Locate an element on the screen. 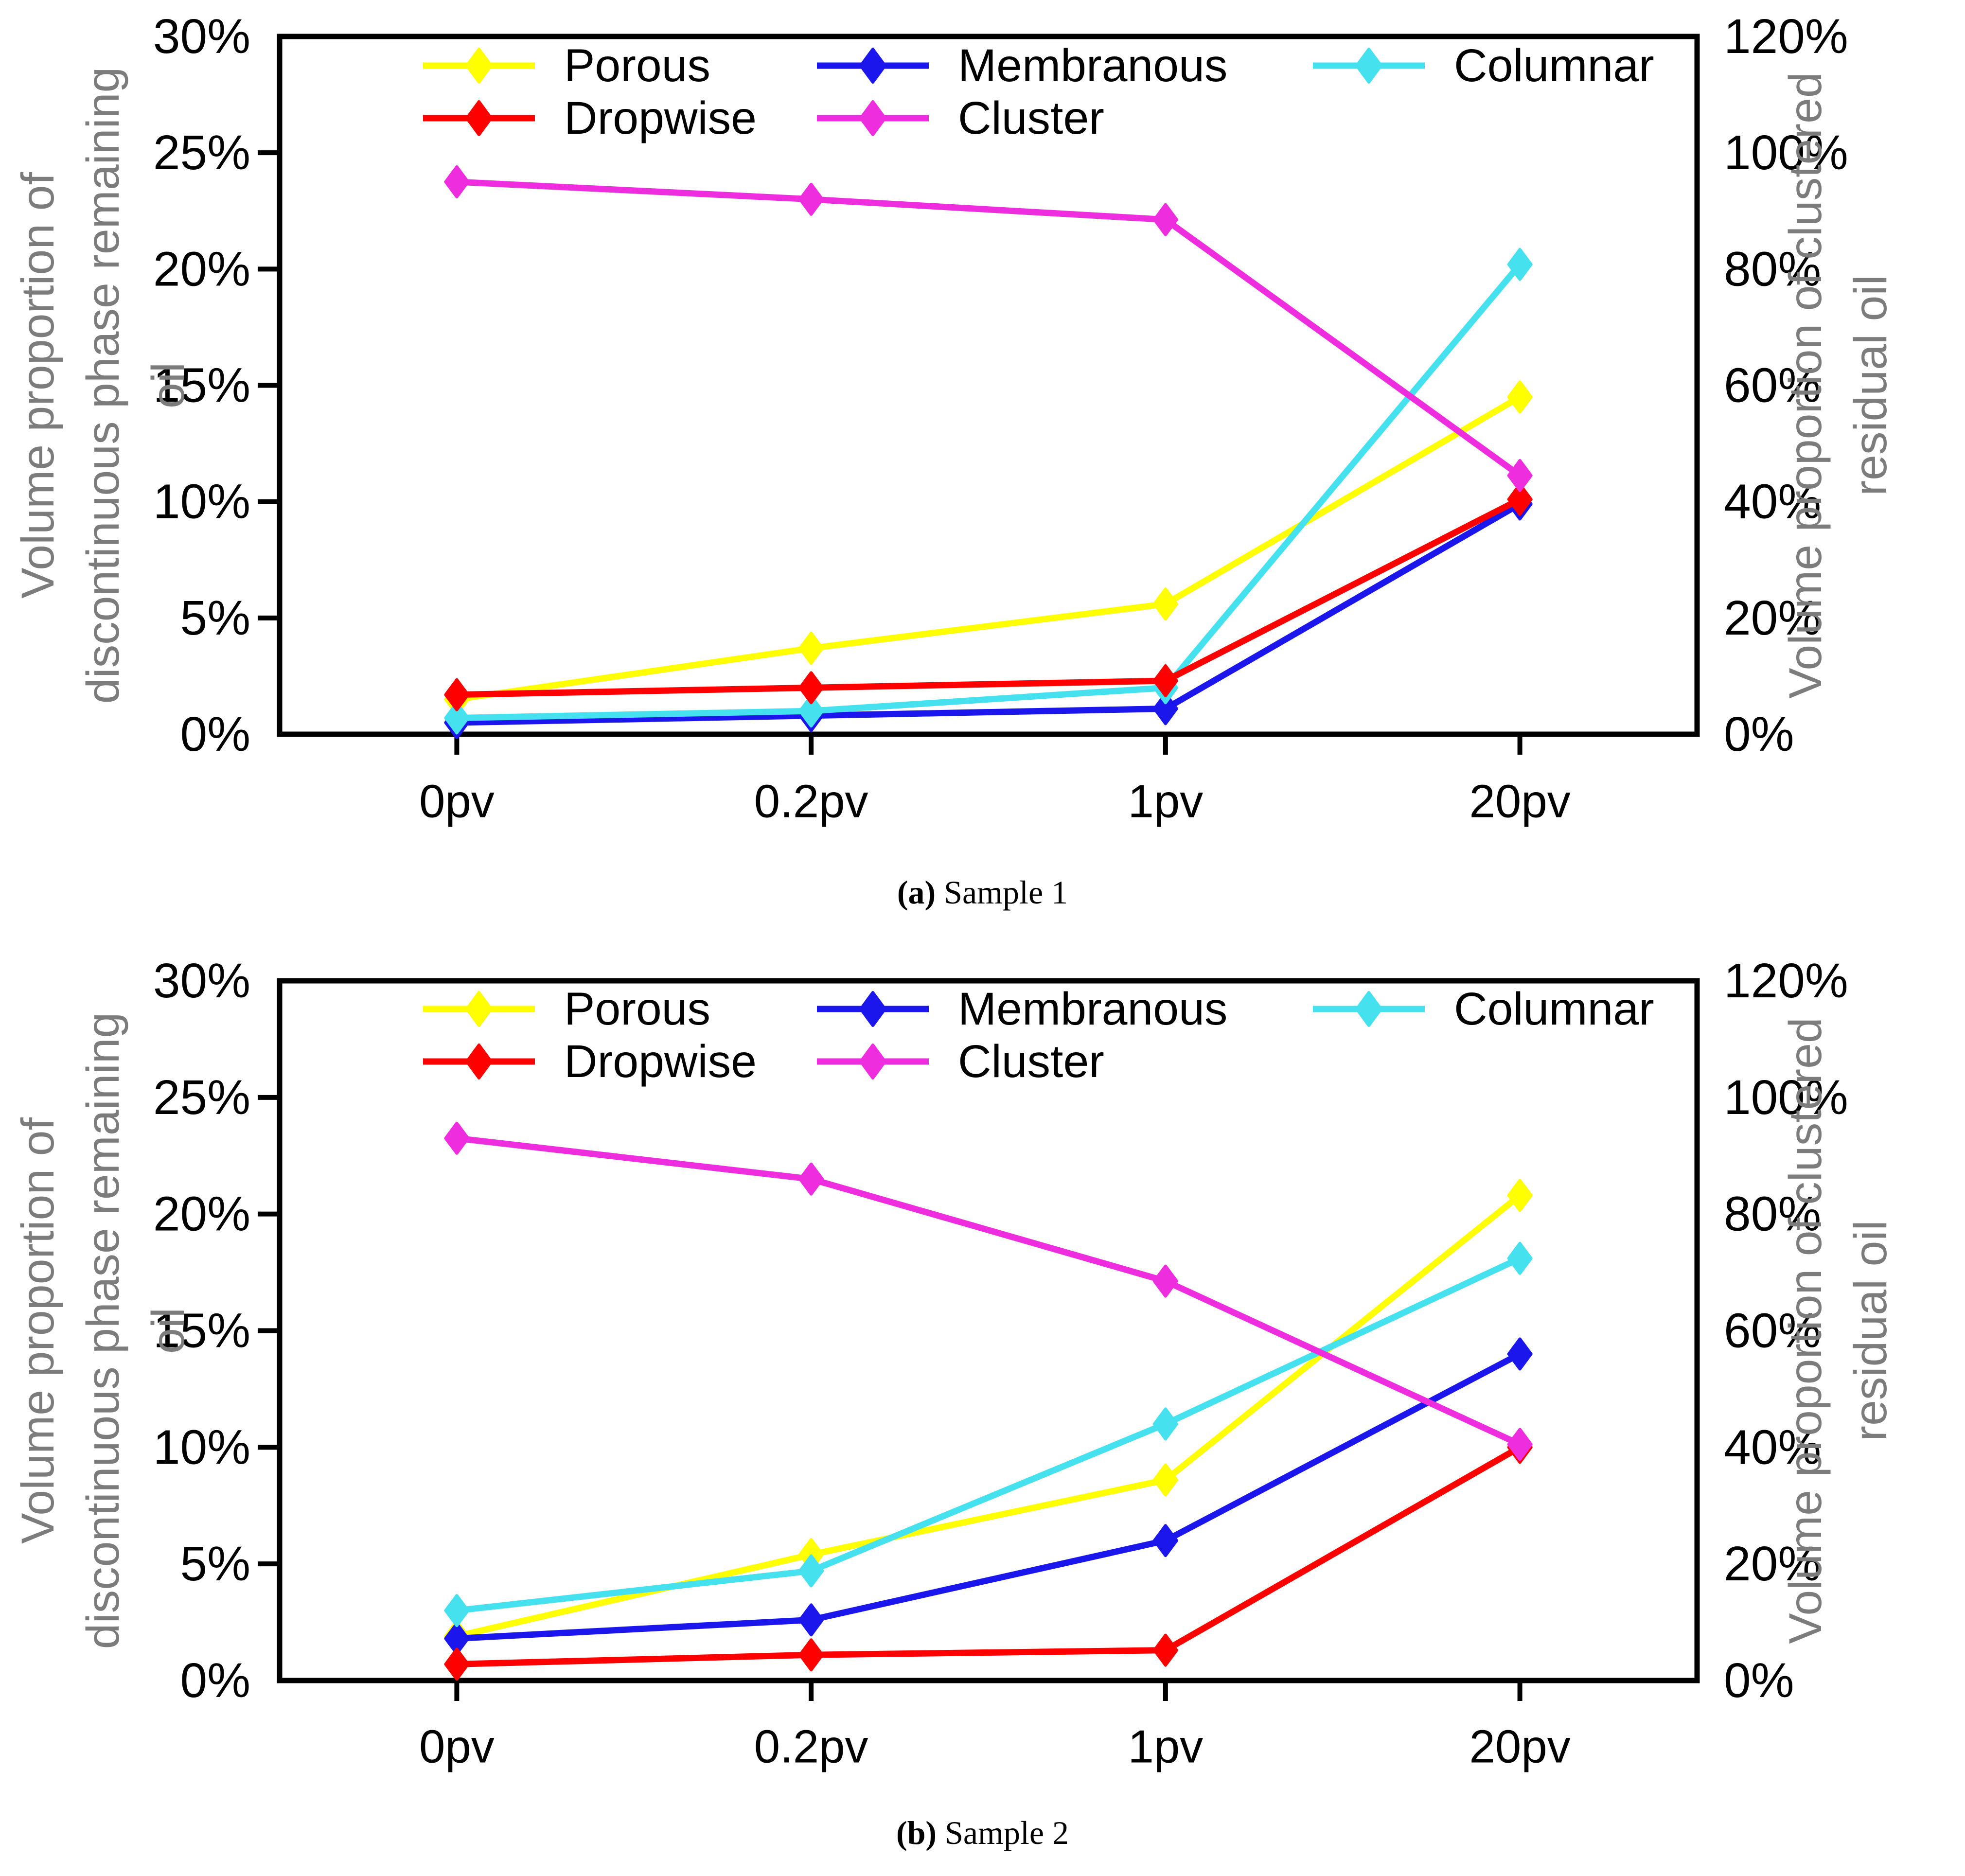 This screenshot has width=1965, height=1876. legend-item-membranous: Membranous is located at coordinates (1022, 66).